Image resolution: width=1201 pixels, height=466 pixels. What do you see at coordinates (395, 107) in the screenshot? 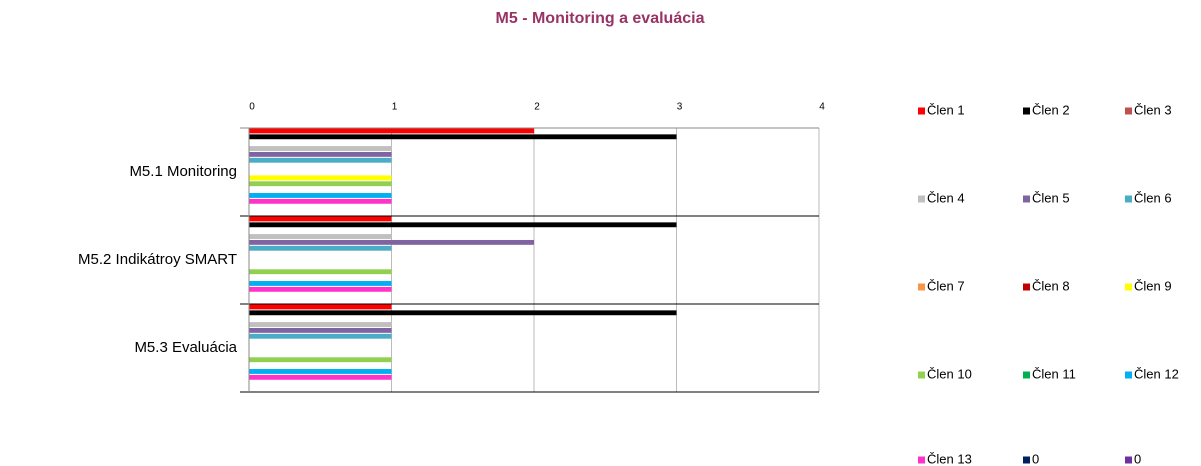
I see `x-tick-label: 1` at bounding box center [395, 107].